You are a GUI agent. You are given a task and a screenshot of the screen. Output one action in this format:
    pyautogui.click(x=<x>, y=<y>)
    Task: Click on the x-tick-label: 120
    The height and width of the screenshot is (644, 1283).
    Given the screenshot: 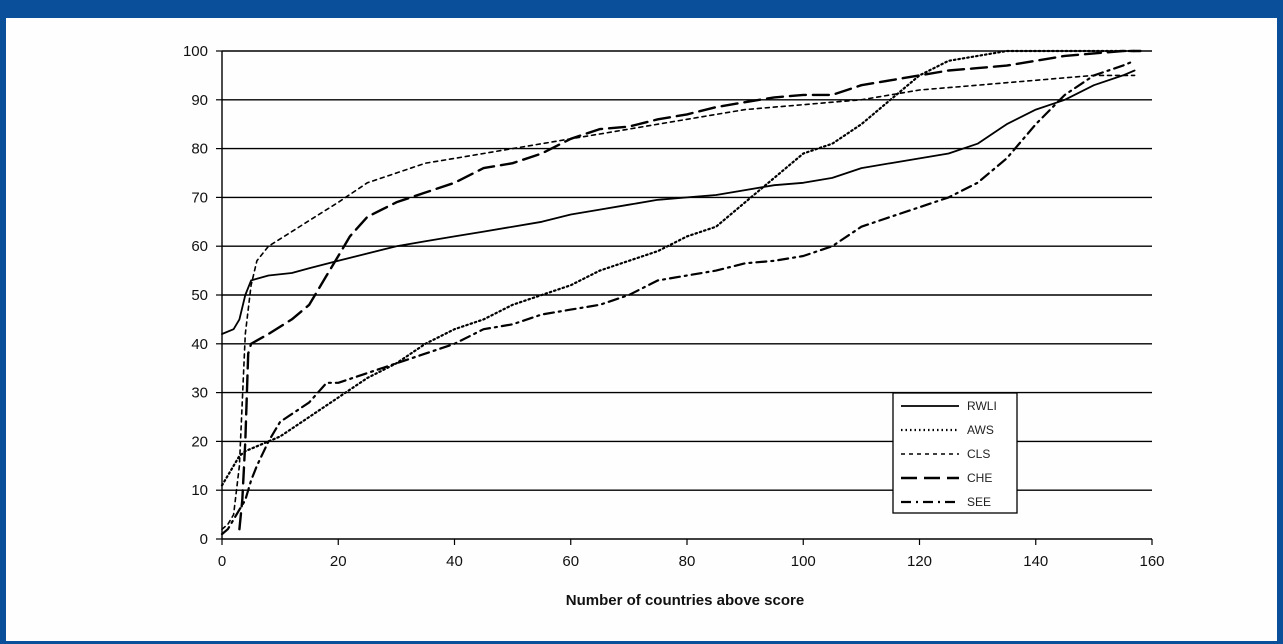 What is the action you would take?
    pyautogui.click(x=919, y=561)
    